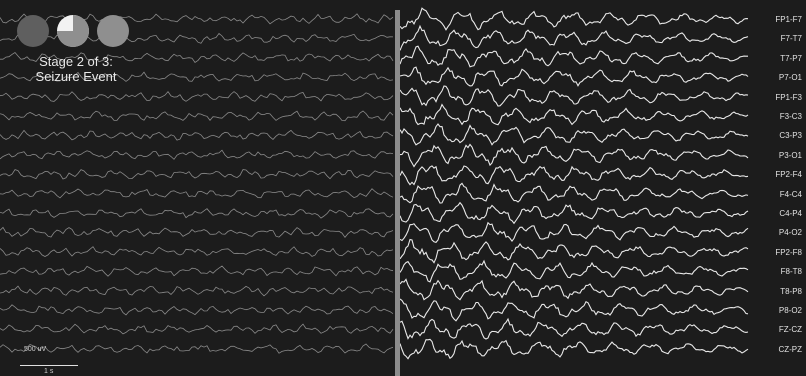 This screenshot has height=376, width=806. I want to click on channel-label: FP2-F8, so click(788, 252).